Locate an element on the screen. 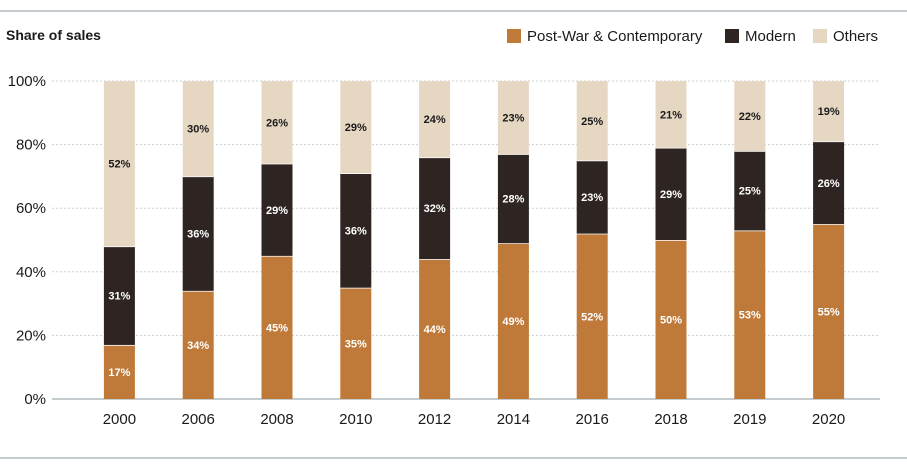  y-axis: 0% 20% 40% 60% 80% 100% is located at coordinates (27, 240).